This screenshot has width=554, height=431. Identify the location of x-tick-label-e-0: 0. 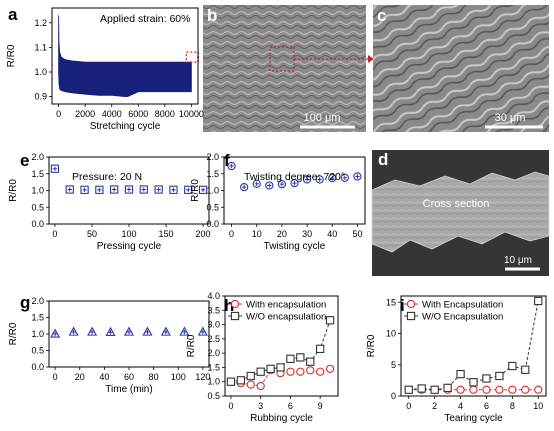
(54, 234).